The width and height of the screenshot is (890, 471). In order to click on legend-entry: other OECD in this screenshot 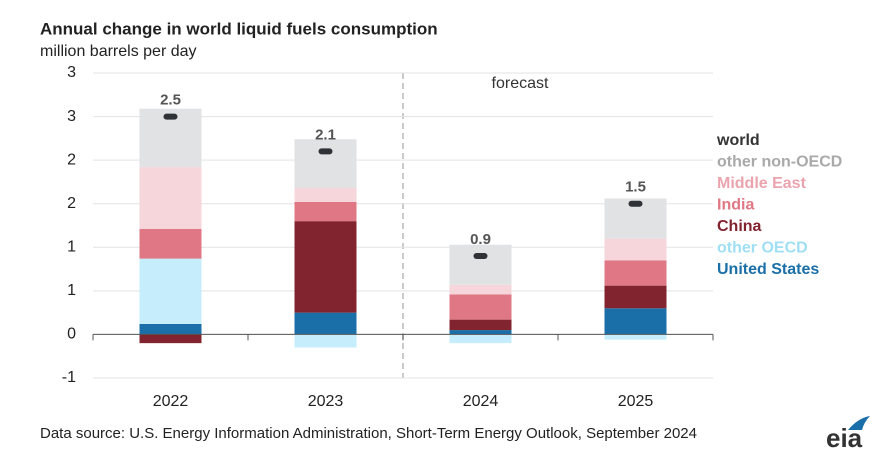, I will do `click(762, 248)`.